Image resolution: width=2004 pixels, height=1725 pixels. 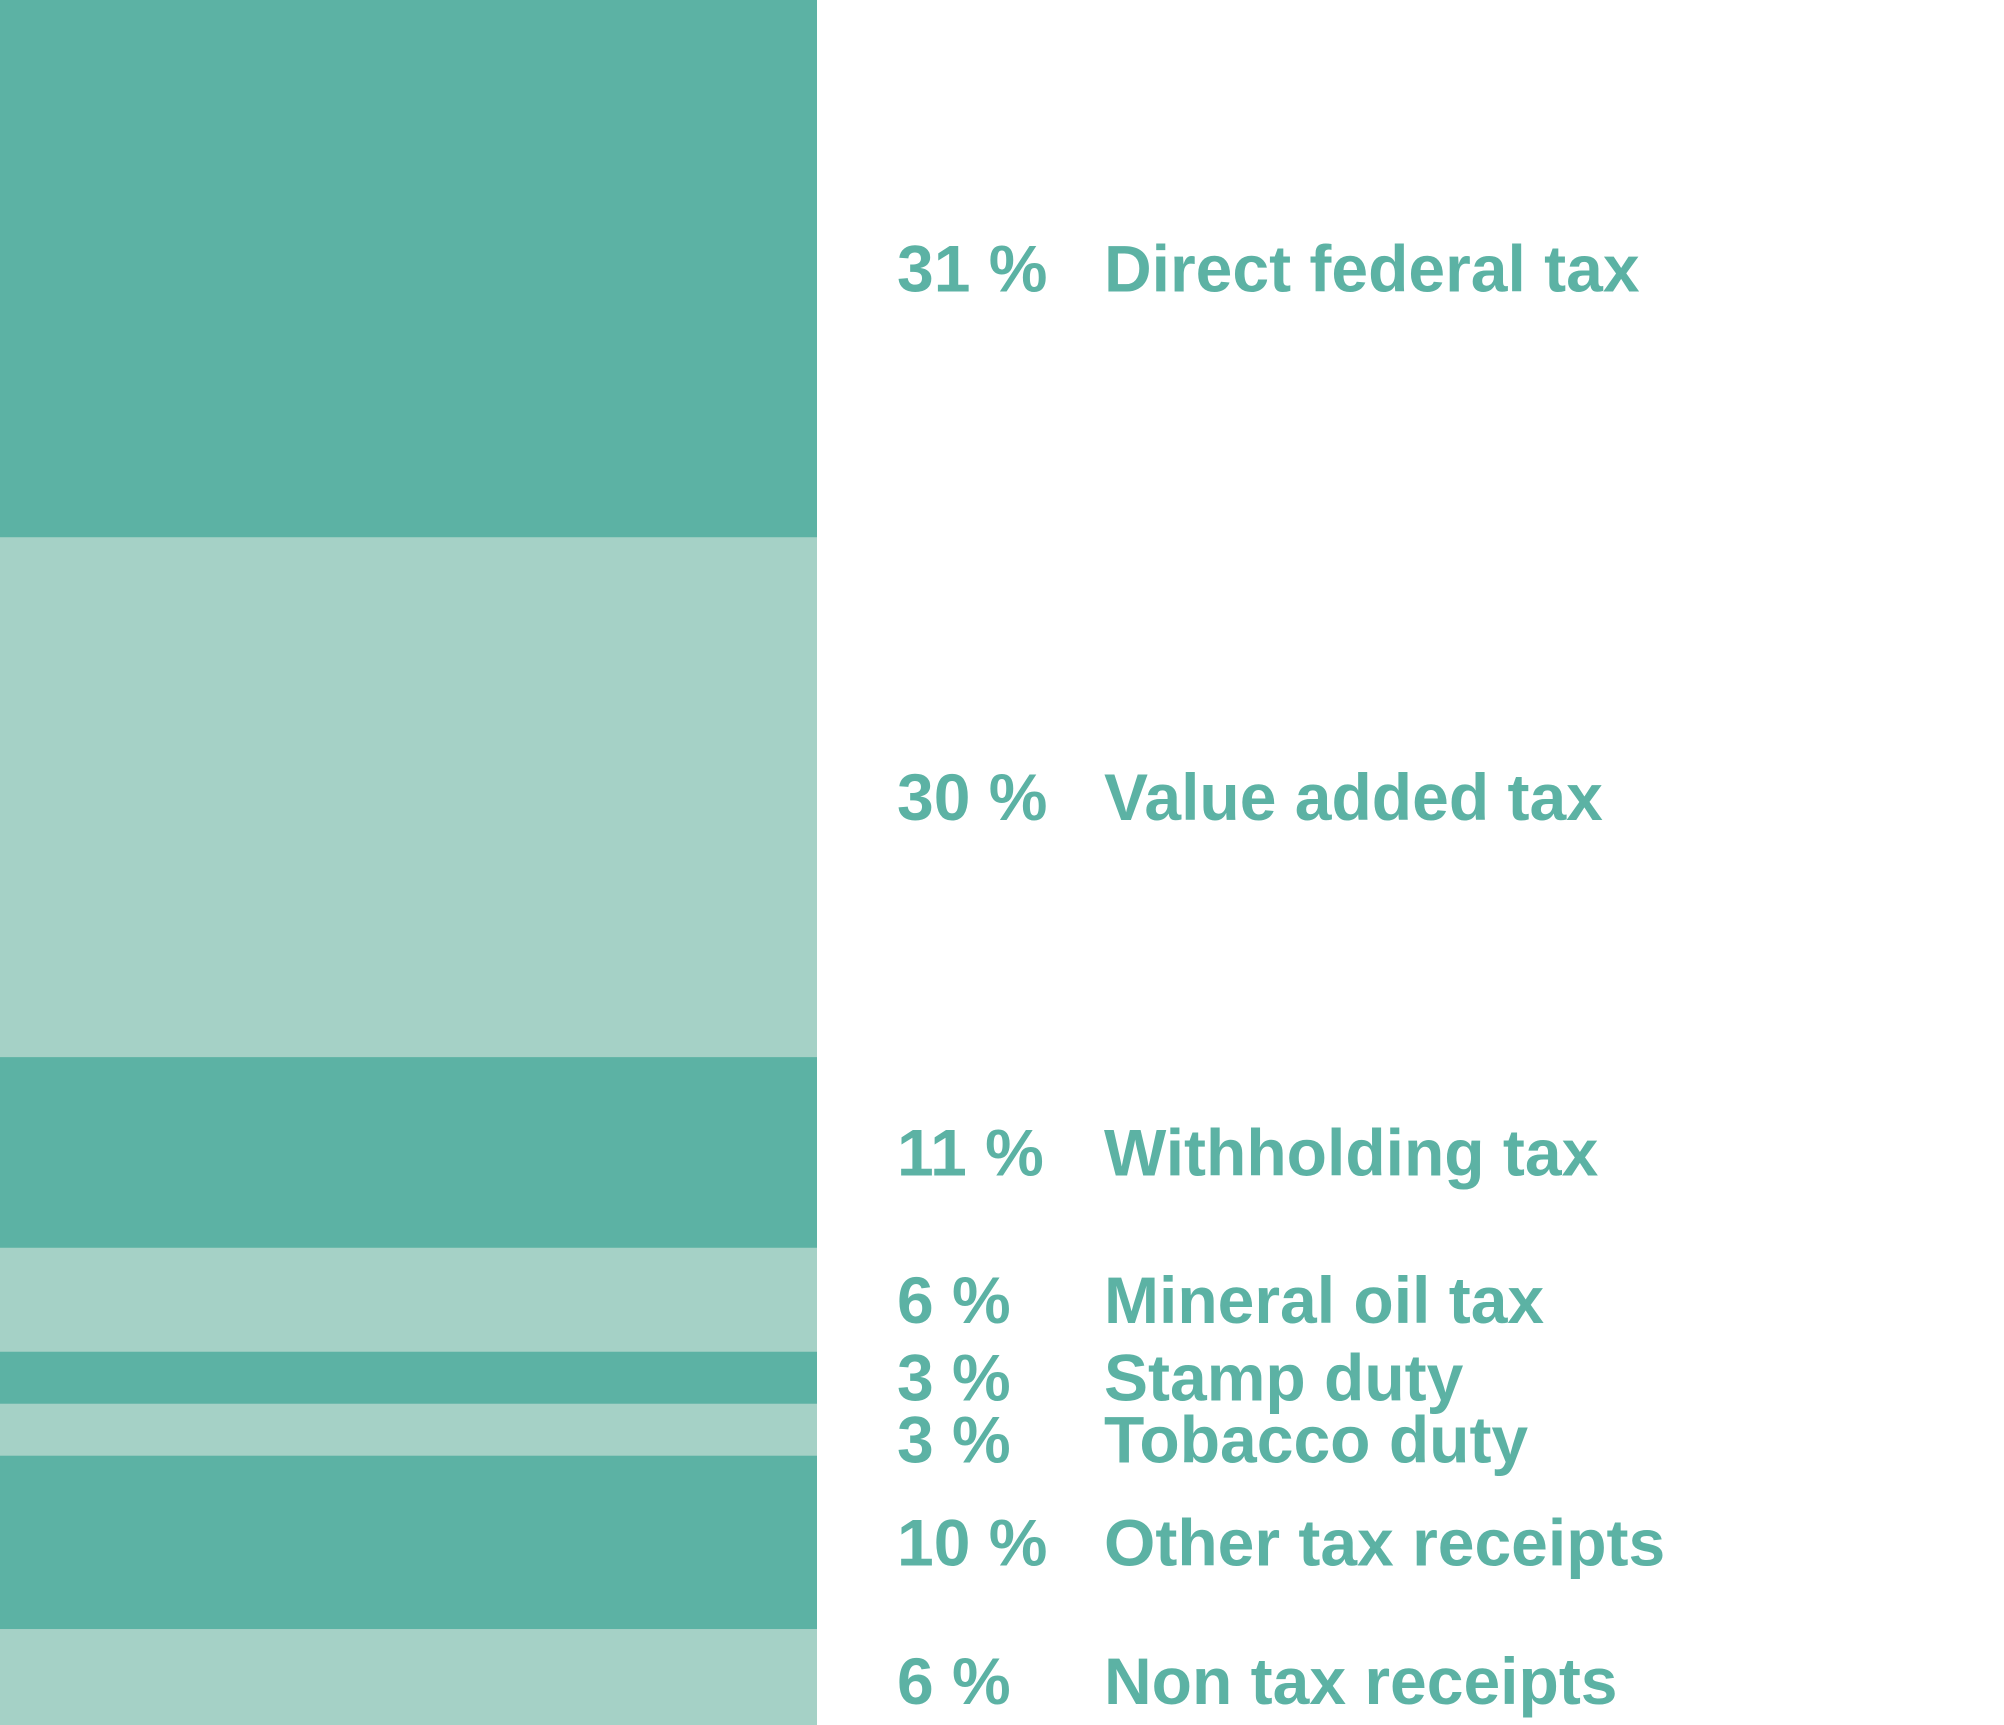 What do you see at coordinates (1324, 1300) in the screenshot?
I see `category-label-4: Mineral oil tax` at bounding box center [1324, 1300].